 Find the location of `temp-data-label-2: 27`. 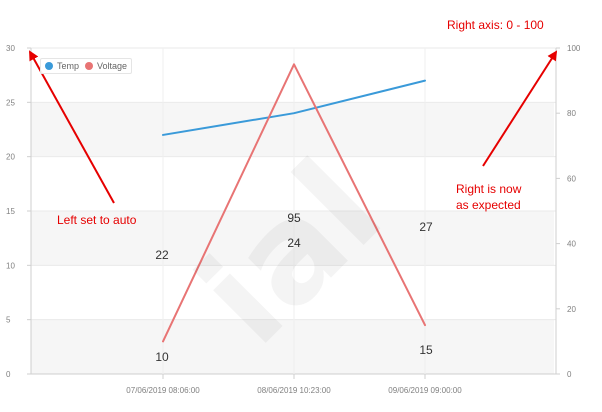

temp-data-label-2: 27 is located at coordinates (426, 227).